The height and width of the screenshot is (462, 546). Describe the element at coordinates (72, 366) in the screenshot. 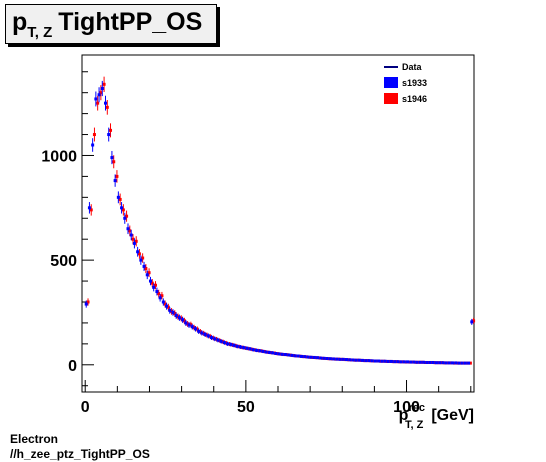

I see `y-tick-label: 0` at that location.